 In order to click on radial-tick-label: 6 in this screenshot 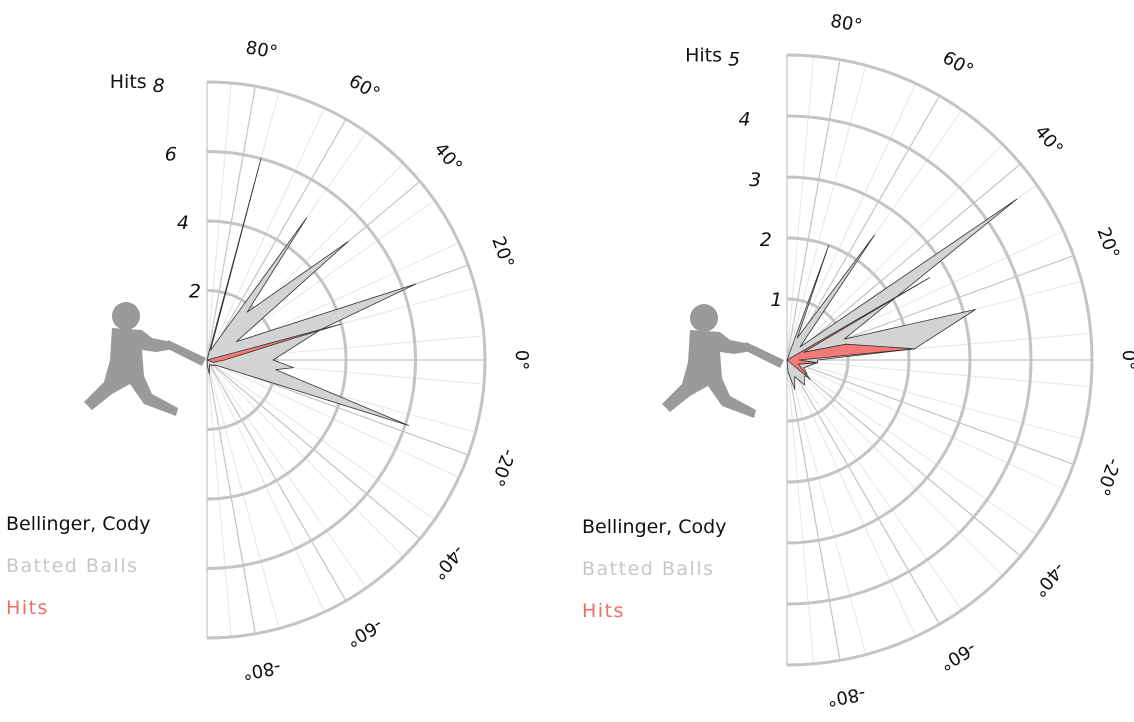, I will do `click(171, 155)`.